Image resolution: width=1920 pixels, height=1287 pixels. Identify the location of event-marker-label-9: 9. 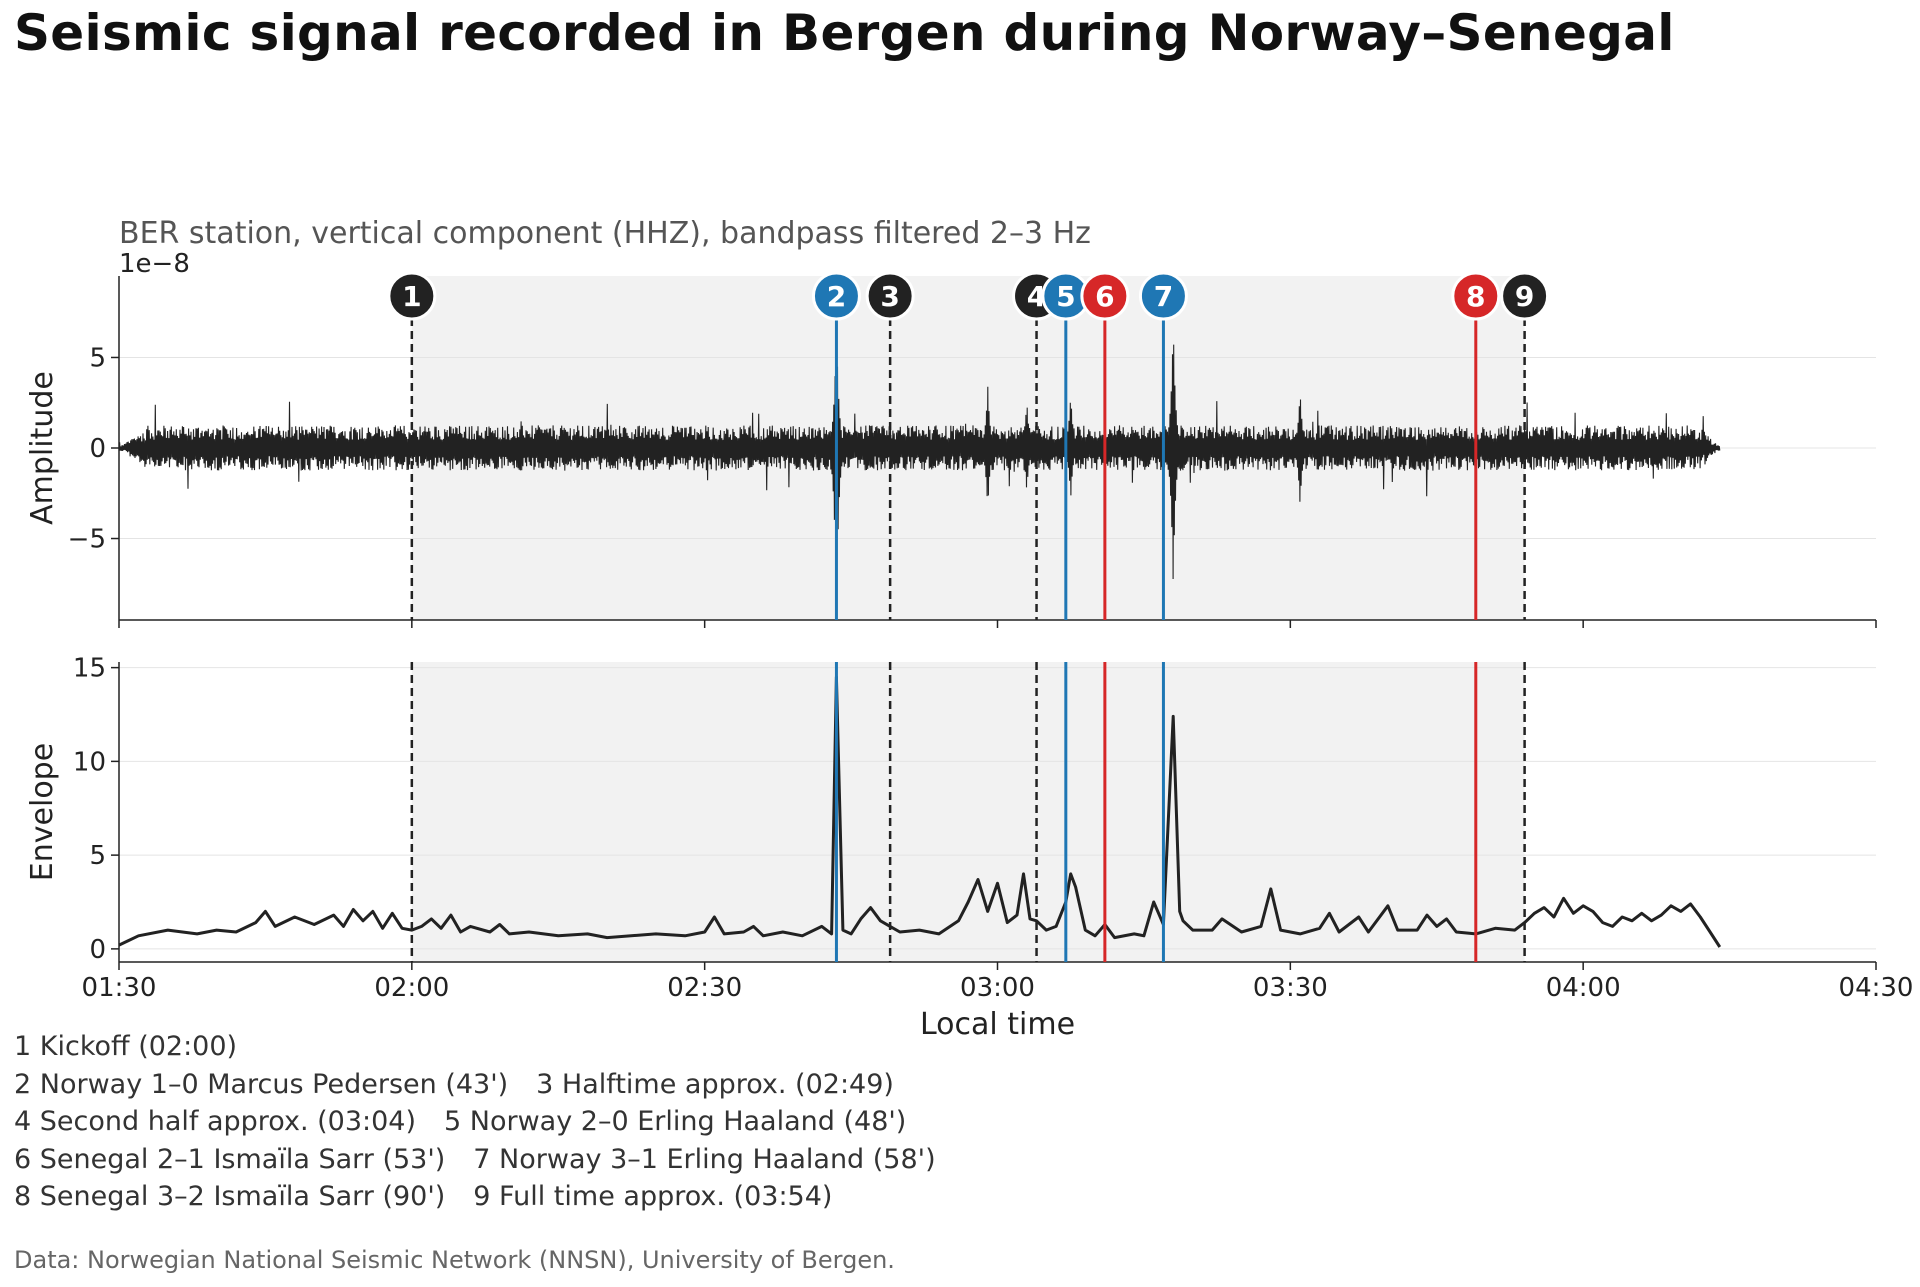
(1524, 296).